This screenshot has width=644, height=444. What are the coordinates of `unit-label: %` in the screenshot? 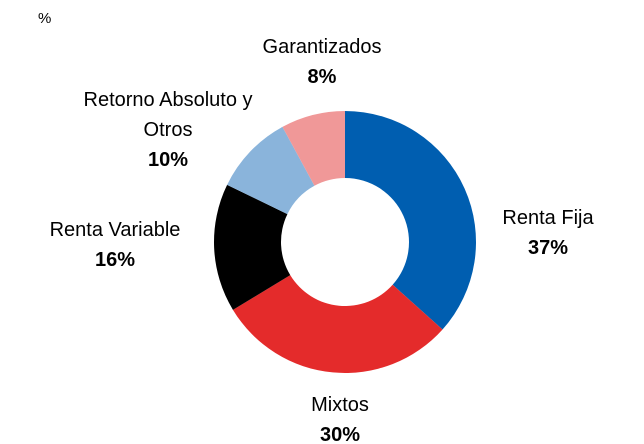 It's located at (45, 18).